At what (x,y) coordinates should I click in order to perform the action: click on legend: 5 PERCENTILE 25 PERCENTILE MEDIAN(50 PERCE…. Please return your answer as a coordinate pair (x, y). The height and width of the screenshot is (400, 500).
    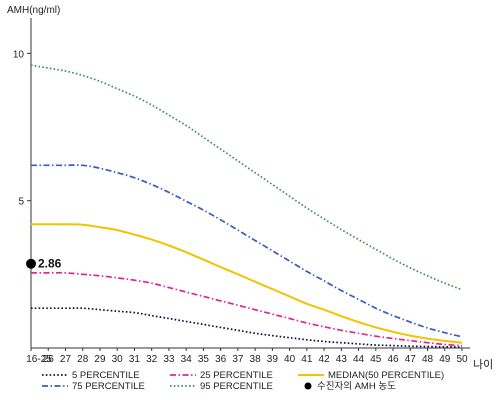
    Looking at the image, I should click on (243, 381).